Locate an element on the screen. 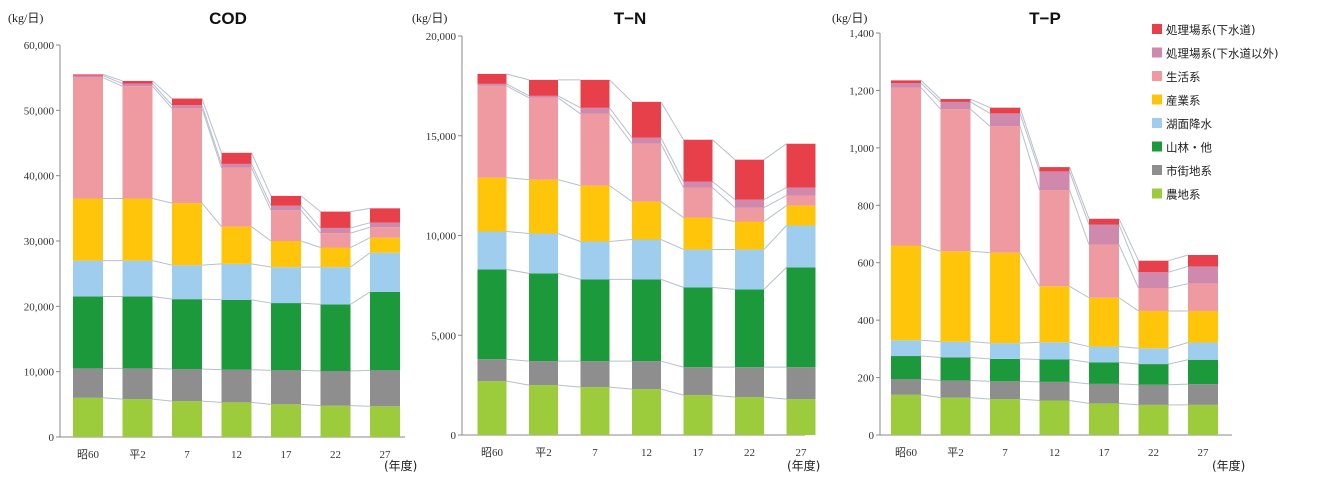 The width and height of the screenshot is (1335, 491). legend-swatch-domestic is located at coordinates (1157, 76).